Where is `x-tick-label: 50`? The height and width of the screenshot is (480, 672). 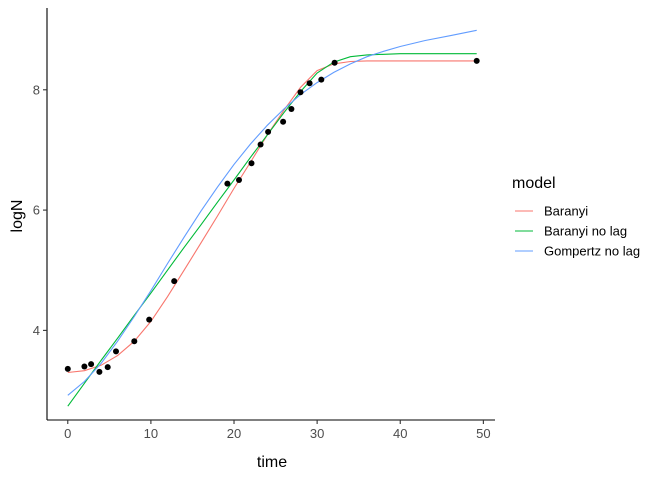 x-tick-label: 50 is located at coordinates (483, 433).